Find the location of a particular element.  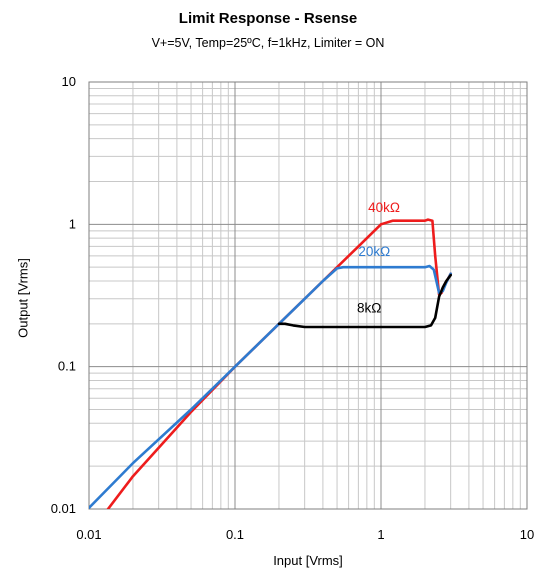

x-tick-label: 0.01 is located at coordinates (88, 534).